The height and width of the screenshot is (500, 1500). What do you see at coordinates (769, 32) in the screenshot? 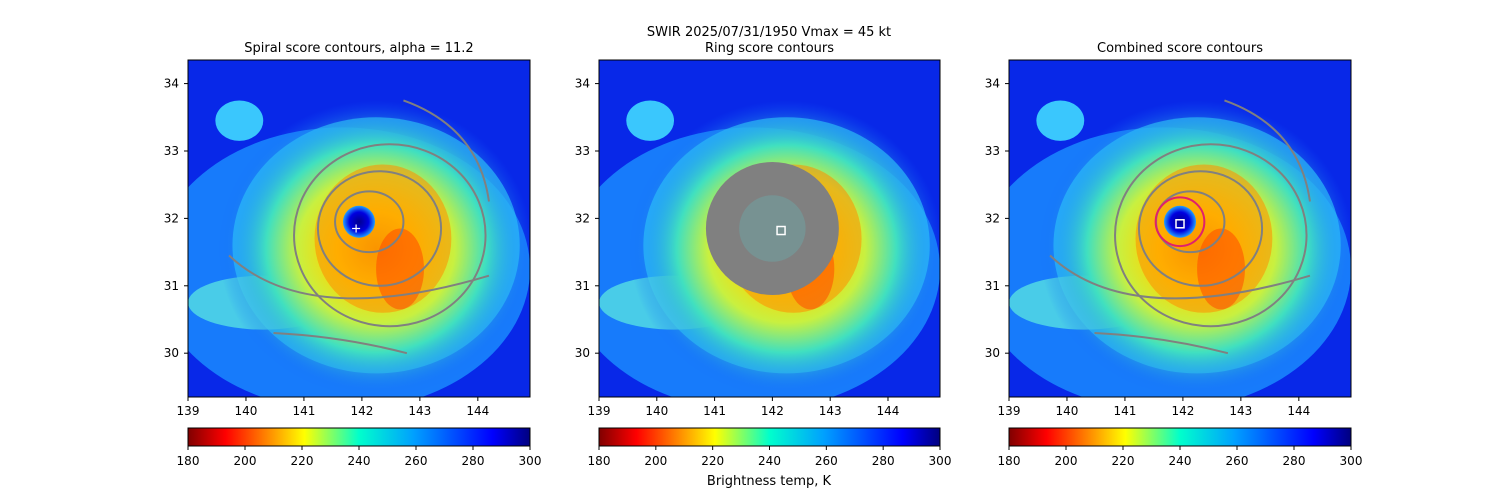
I see `figure-suptitle: SWIR 2025/07/31/1950 Vmax = 45 kt` at bounding box center [769, 32].